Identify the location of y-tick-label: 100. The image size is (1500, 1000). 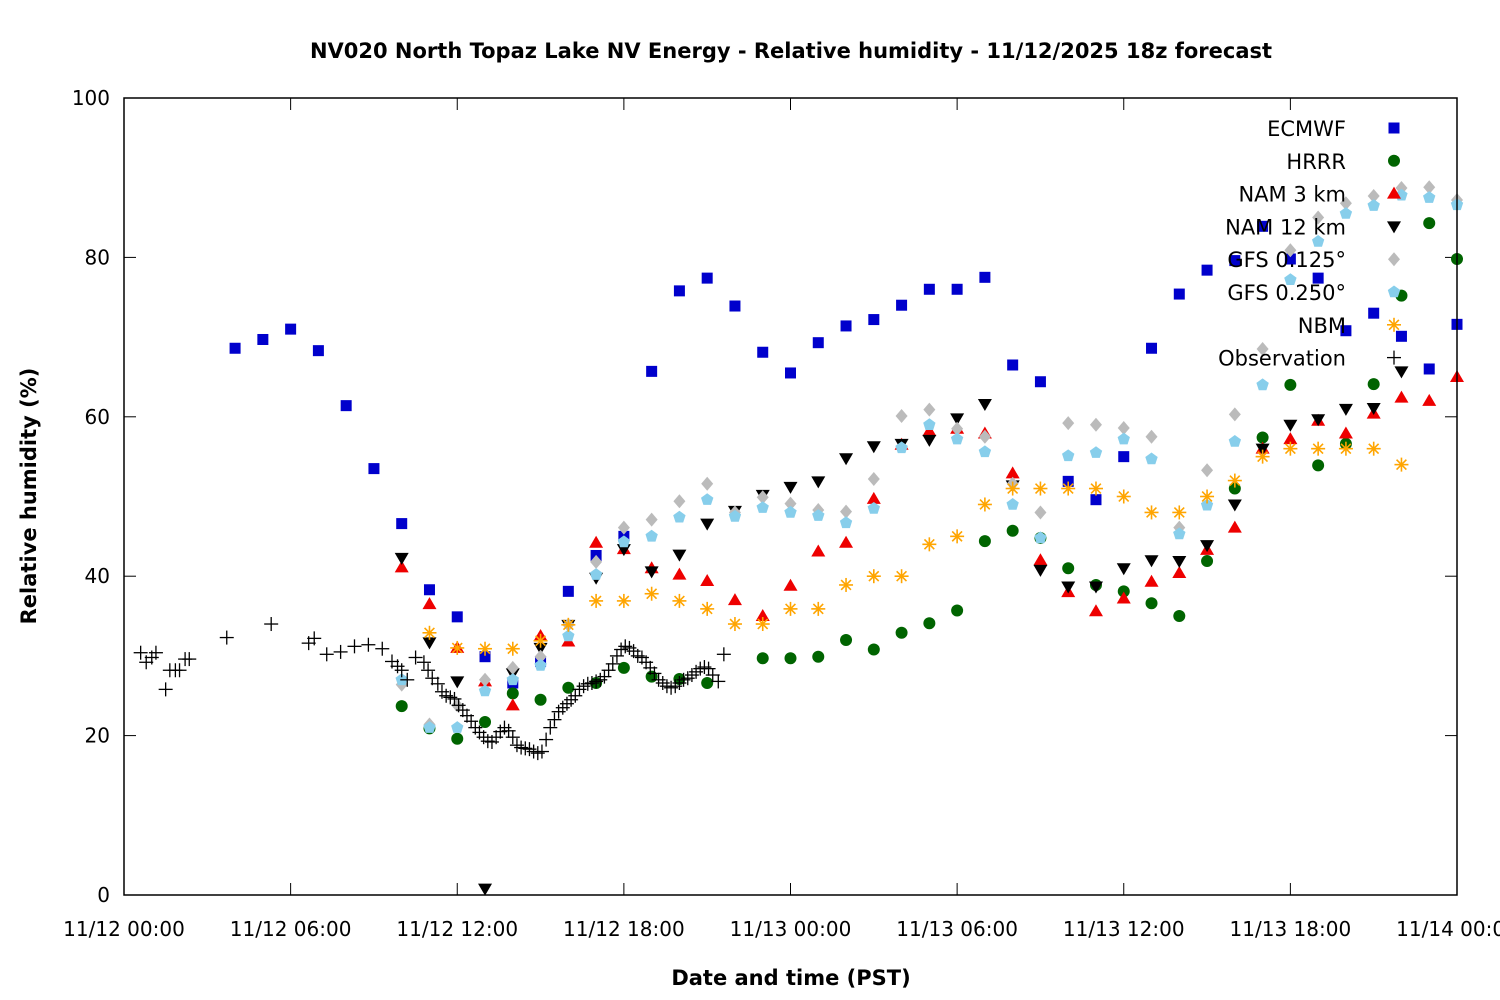
(91, 98).